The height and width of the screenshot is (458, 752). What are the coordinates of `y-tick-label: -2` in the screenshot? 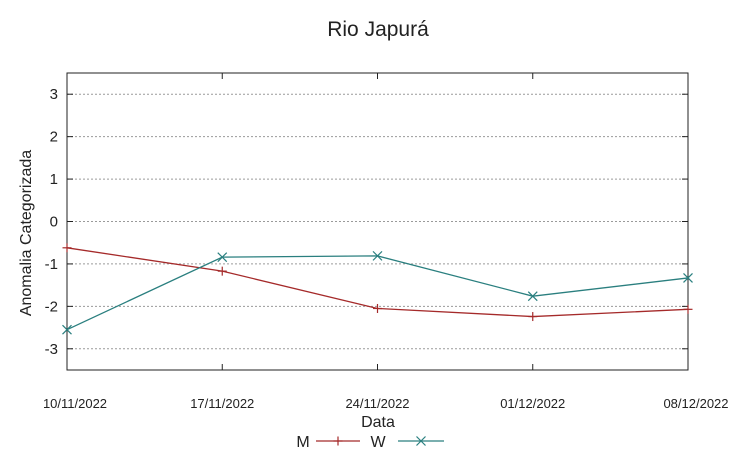 It's located at (51, 306).